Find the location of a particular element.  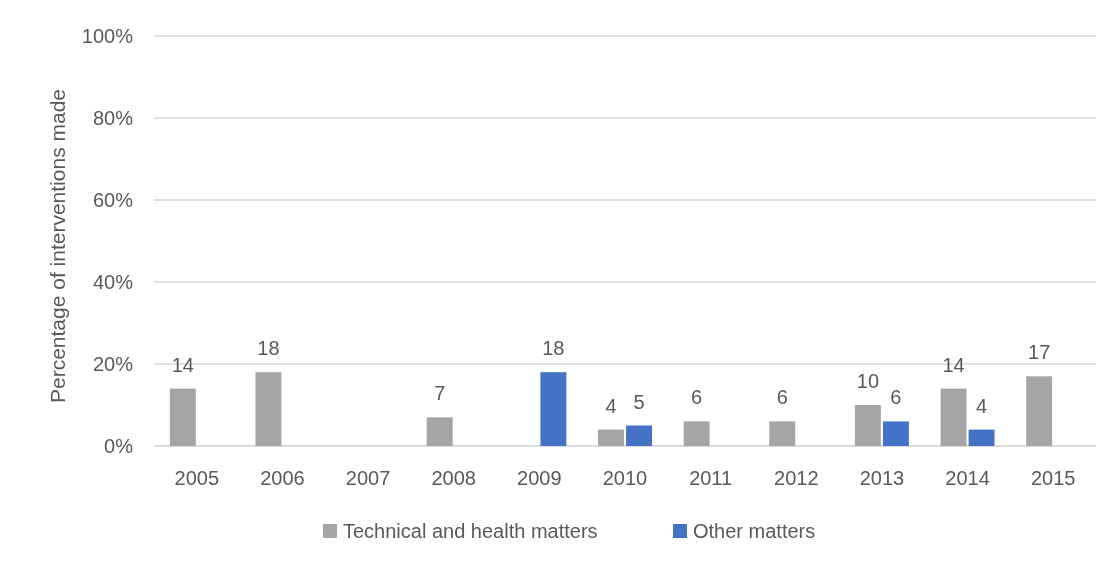

x-tick-label: 2015 is located at coordinates (1053, 478).